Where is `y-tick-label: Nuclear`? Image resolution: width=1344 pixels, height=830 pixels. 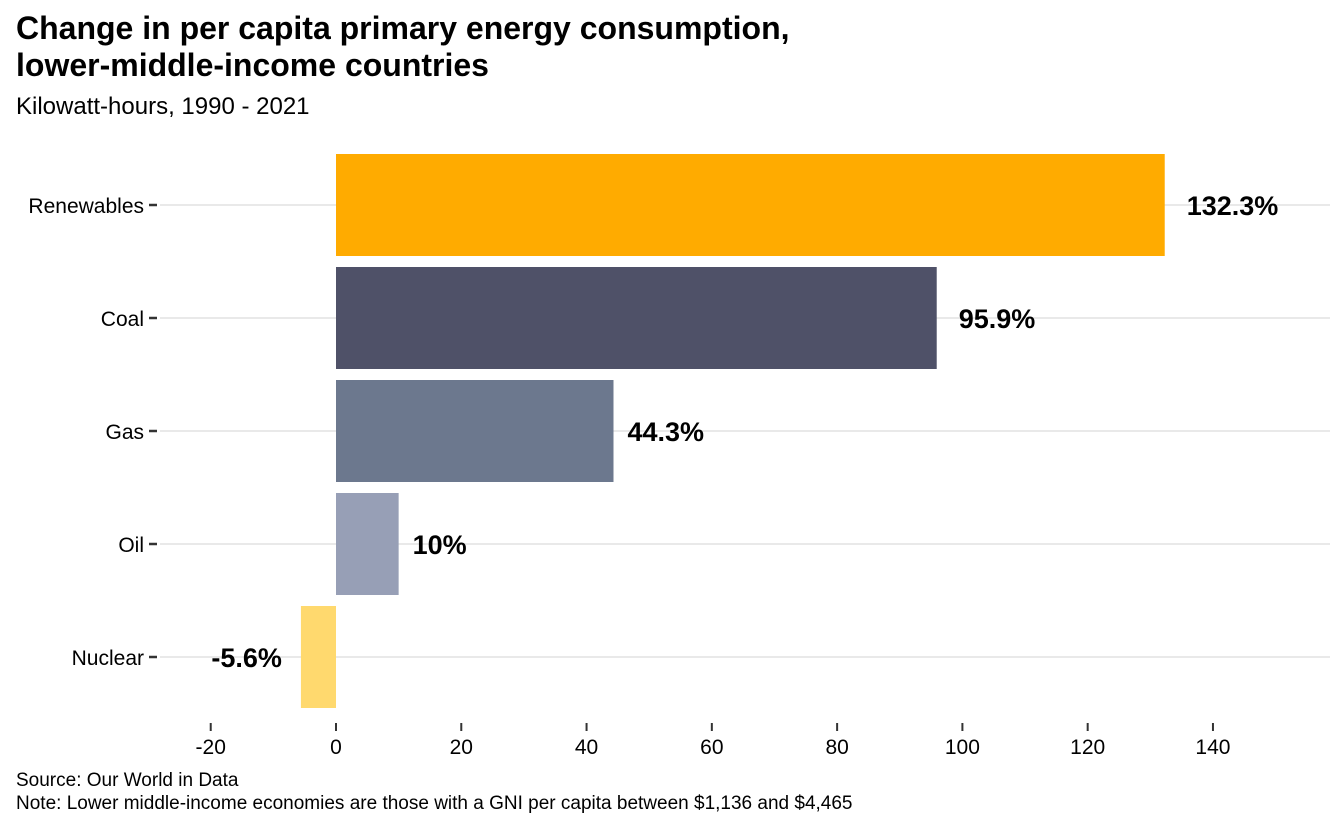
y-tick-label: Nuclear is located at coordinates (108, 658).